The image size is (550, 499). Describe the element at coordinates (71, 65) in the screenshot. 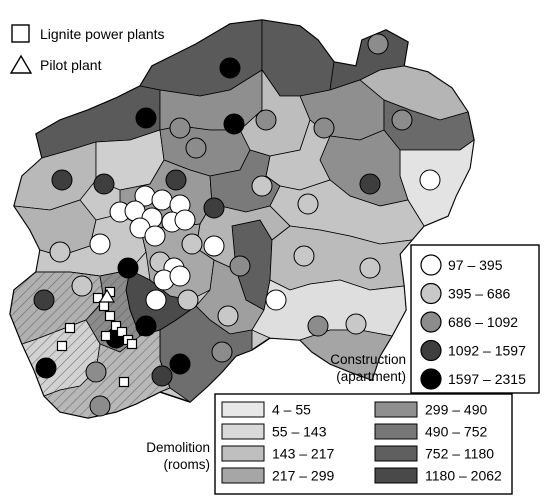

I see `pilot-legend-label: Pilot plant` at that location.